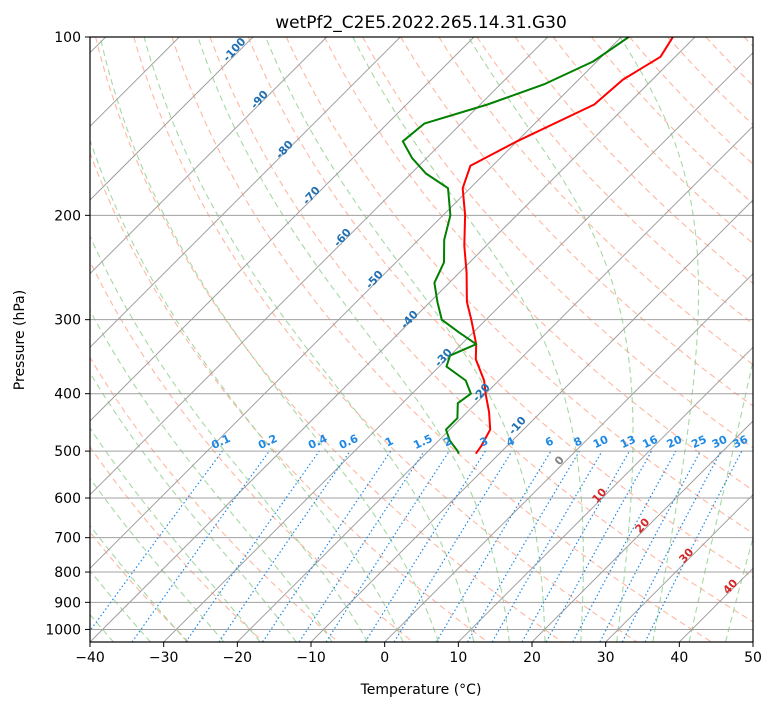 The image size is (775, 712). Describe the element at coordinates (606, 658) in the screenshot. I see `x-tick-label: 30` at that location.